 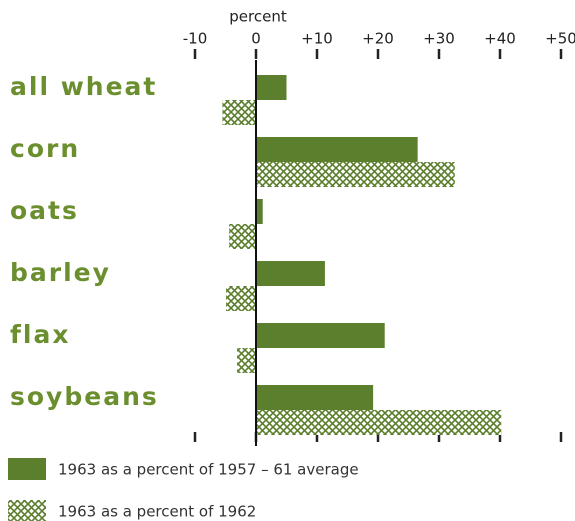 I want to click on x-tick-label: 0, so click(x=256, y=39).